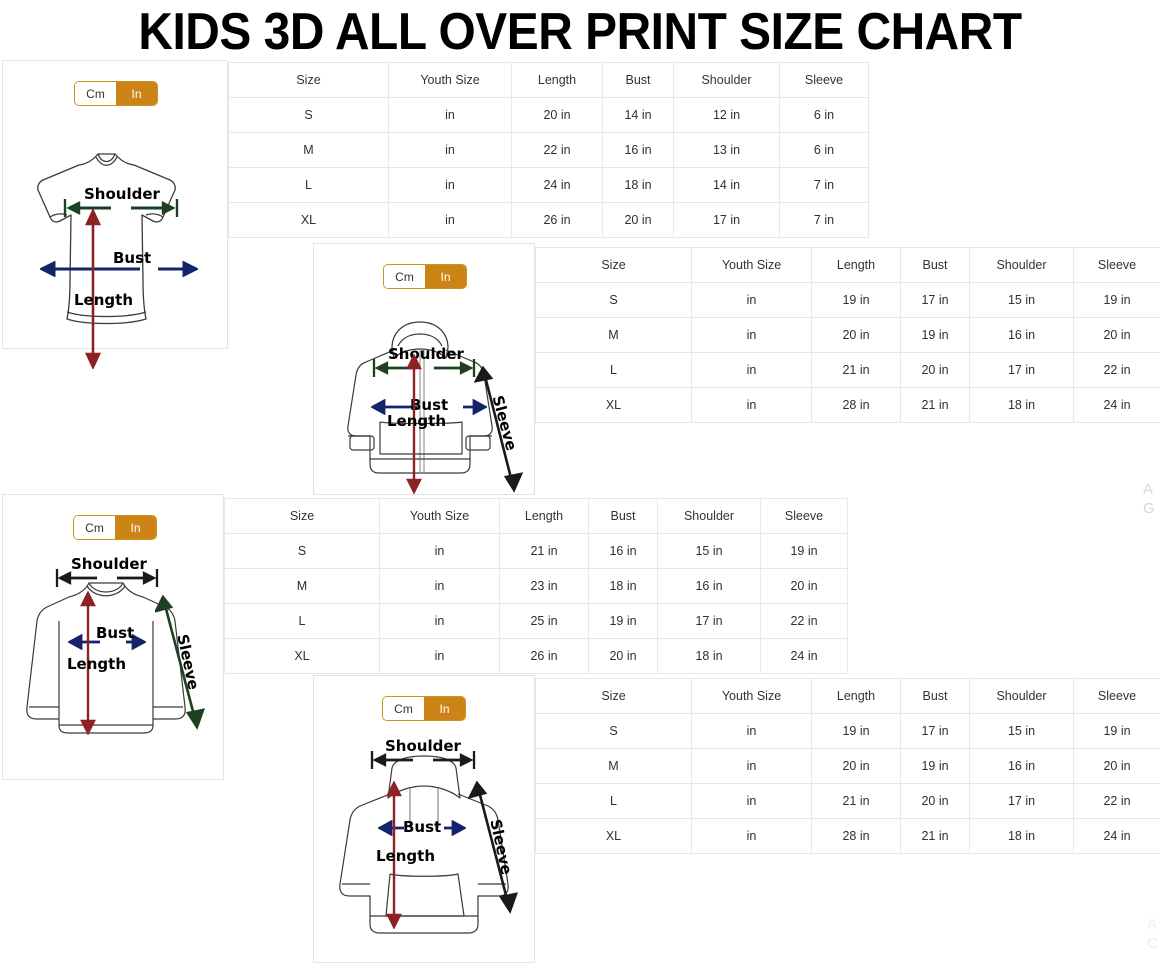  What do you see at coordinates (416, 421) in the screenshot?
I see `length-label-zip-hoodie: Length` at bounding box center [416, 421].